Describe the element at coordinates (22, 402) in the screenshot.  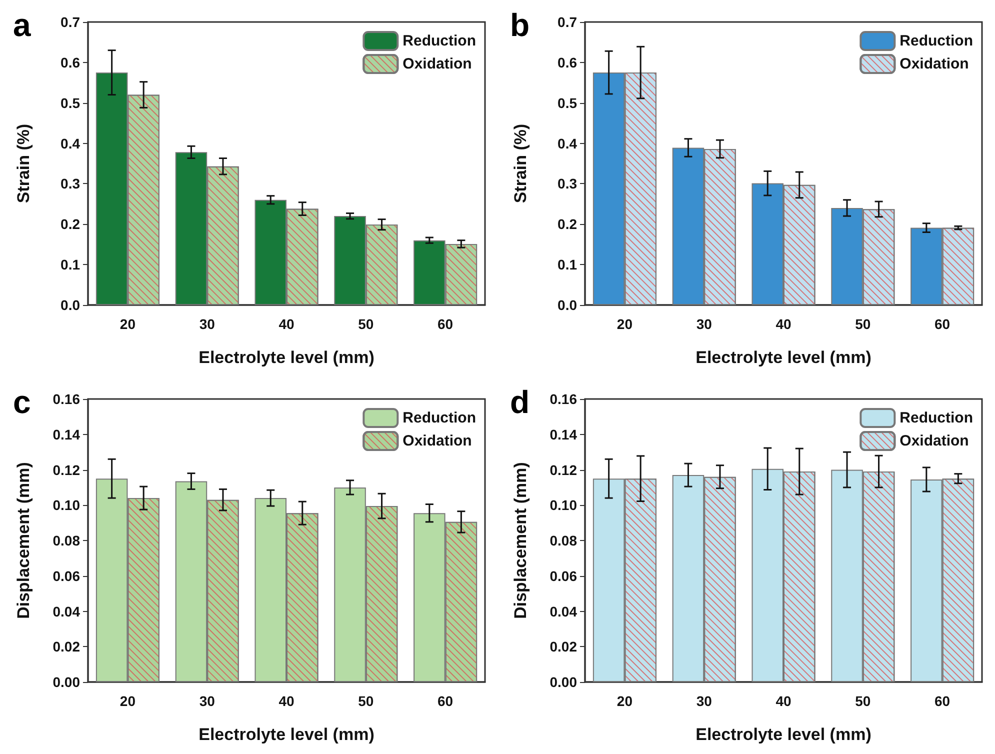
I see `chart-title: c` at that location.